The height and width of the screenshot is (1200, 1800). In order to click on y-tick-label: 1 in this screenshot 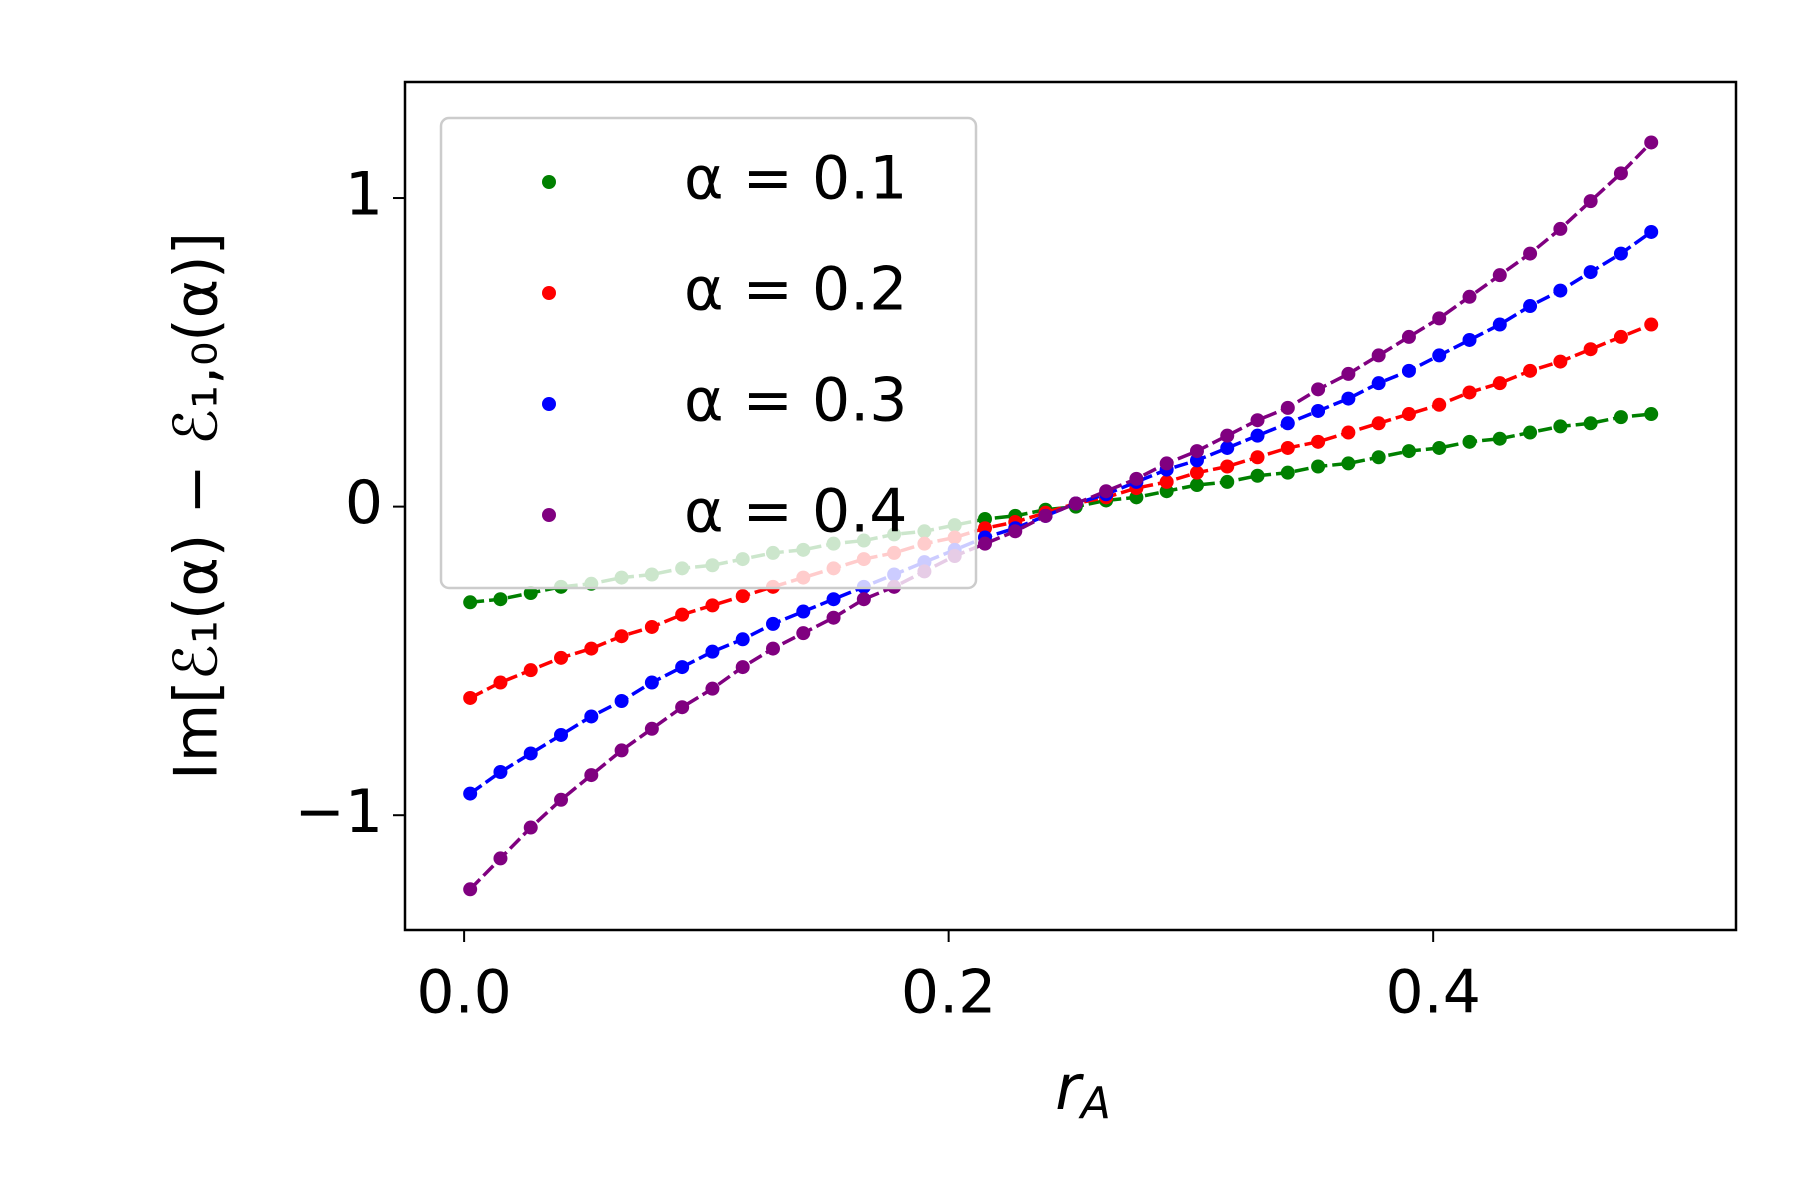, I will do `click(364, 195)`.